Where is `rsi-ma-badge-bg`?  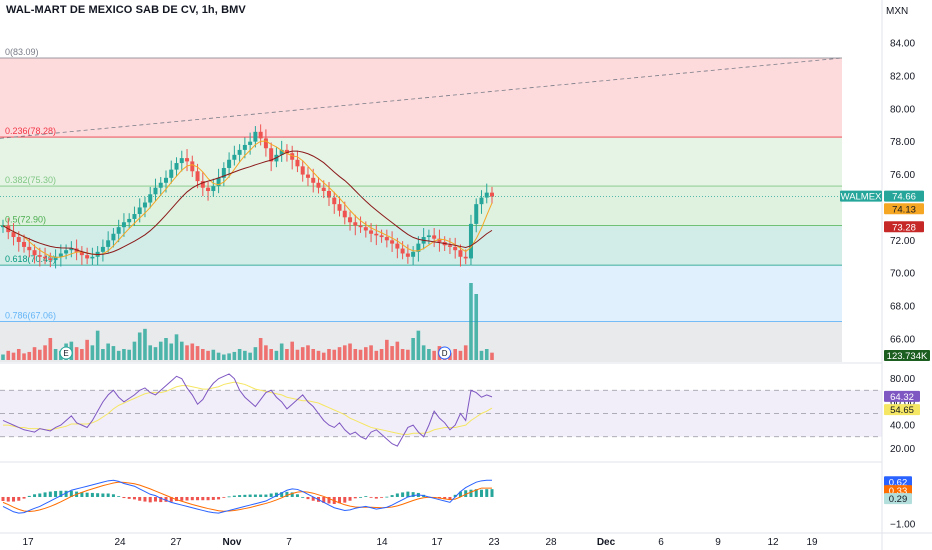 rsi-ma-badge-bg is located at coordinates (902, 410).